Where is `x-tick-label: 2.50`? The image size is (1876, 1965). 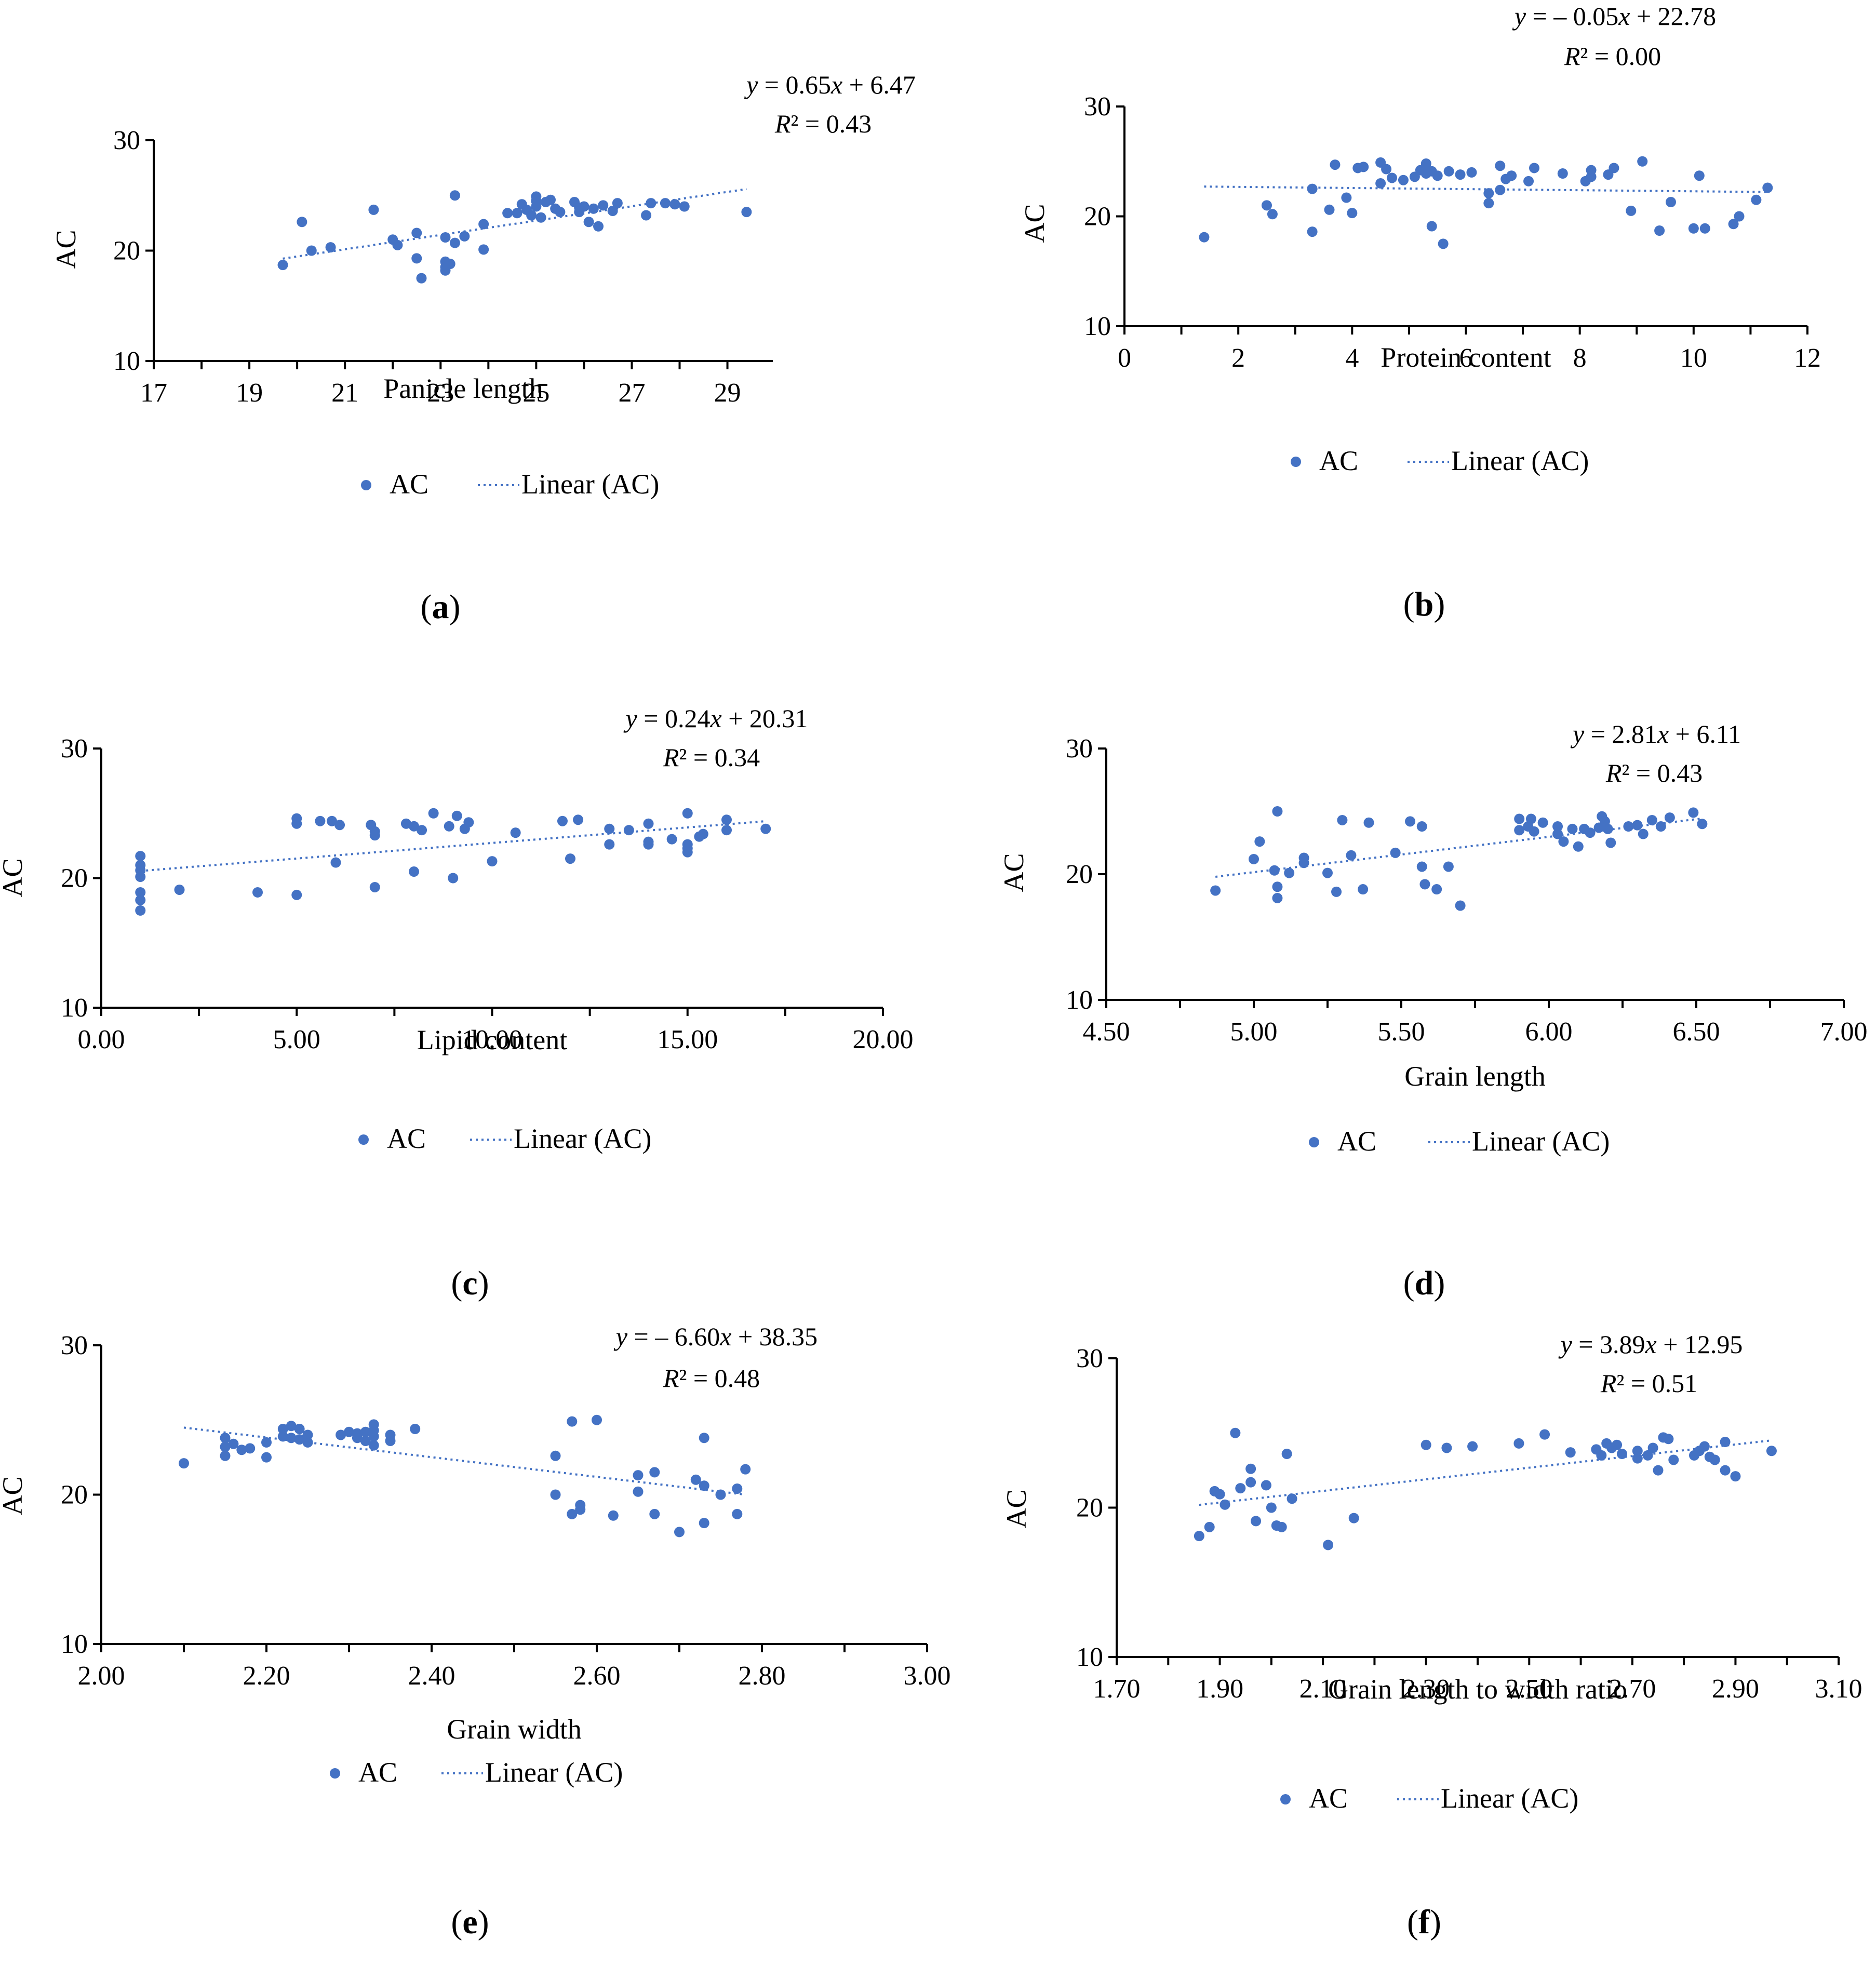
x-tick-label: 2.50 is located at coordinates (1529, 1689).